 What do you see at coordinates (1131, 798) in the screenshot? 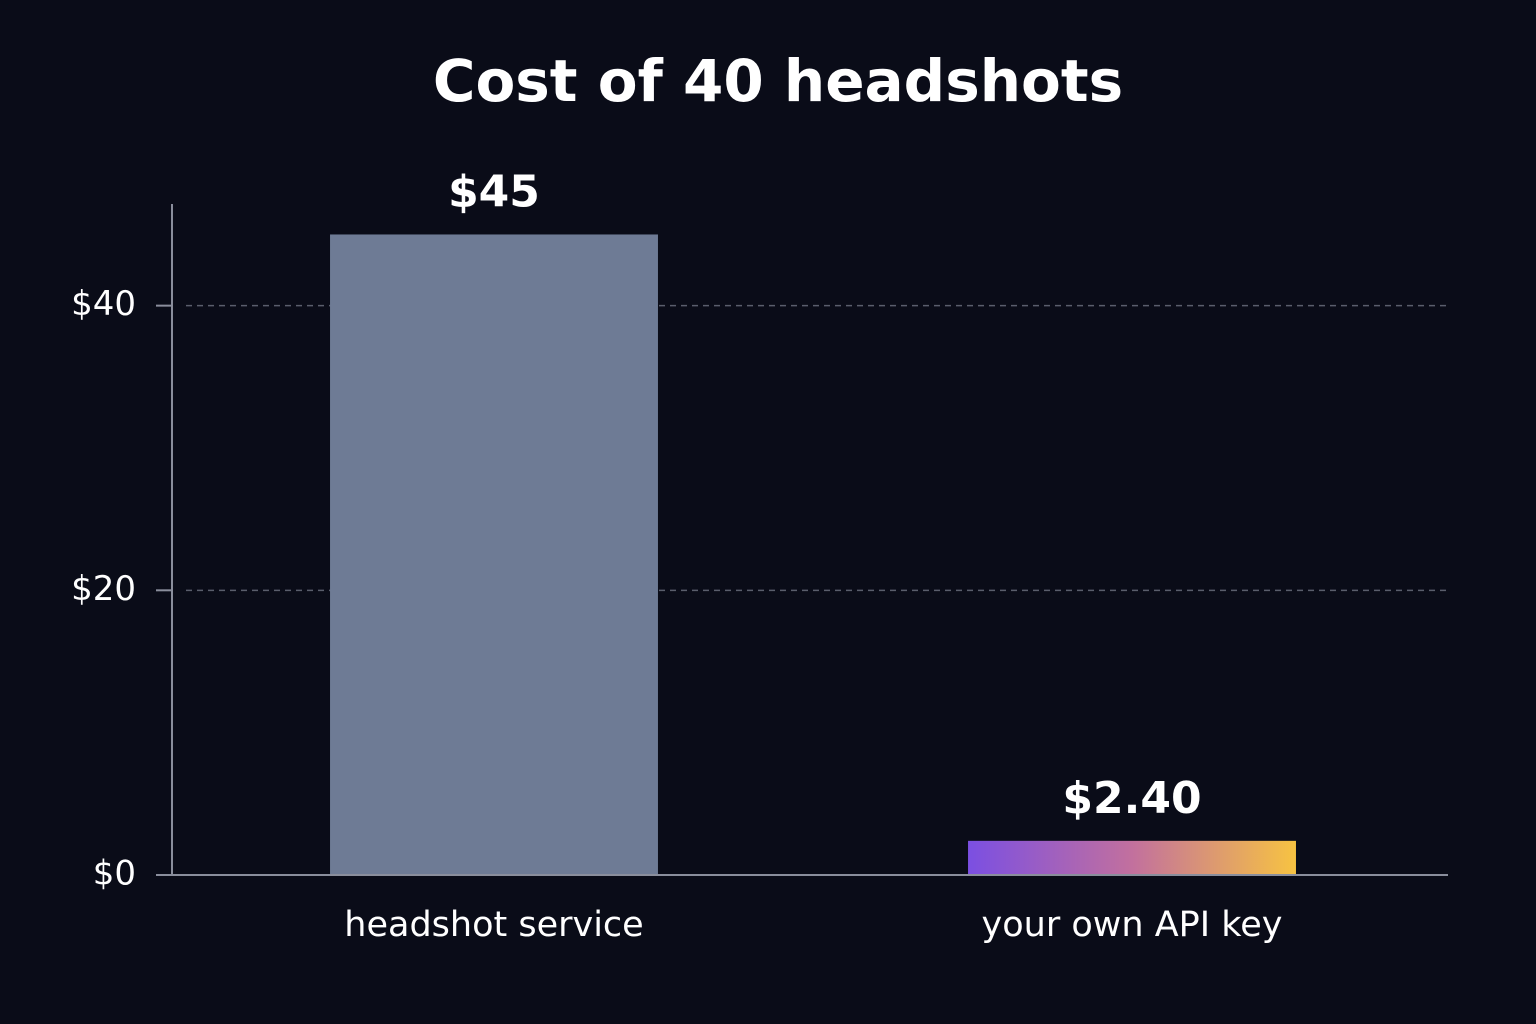
I see `value-label: $2.40` at bounding box center [1131, 798].